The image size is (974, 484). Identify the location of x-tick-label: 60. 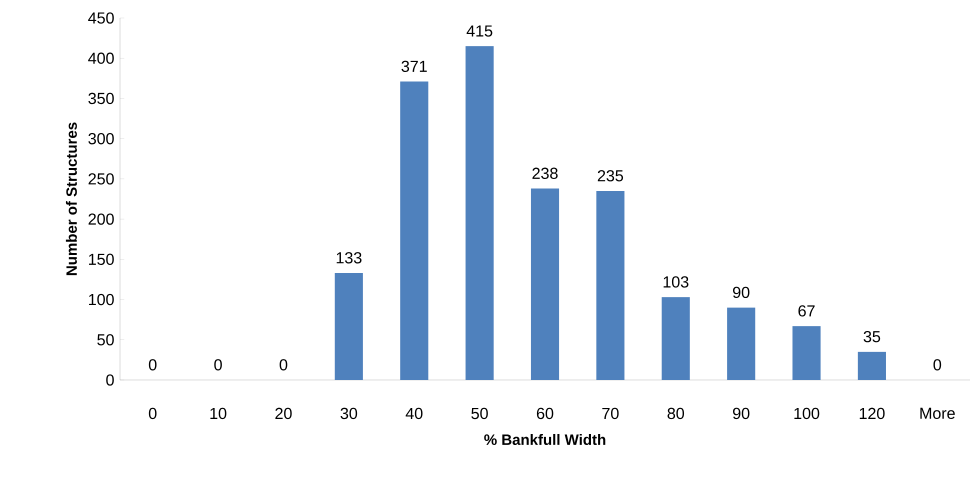
(545, 414).